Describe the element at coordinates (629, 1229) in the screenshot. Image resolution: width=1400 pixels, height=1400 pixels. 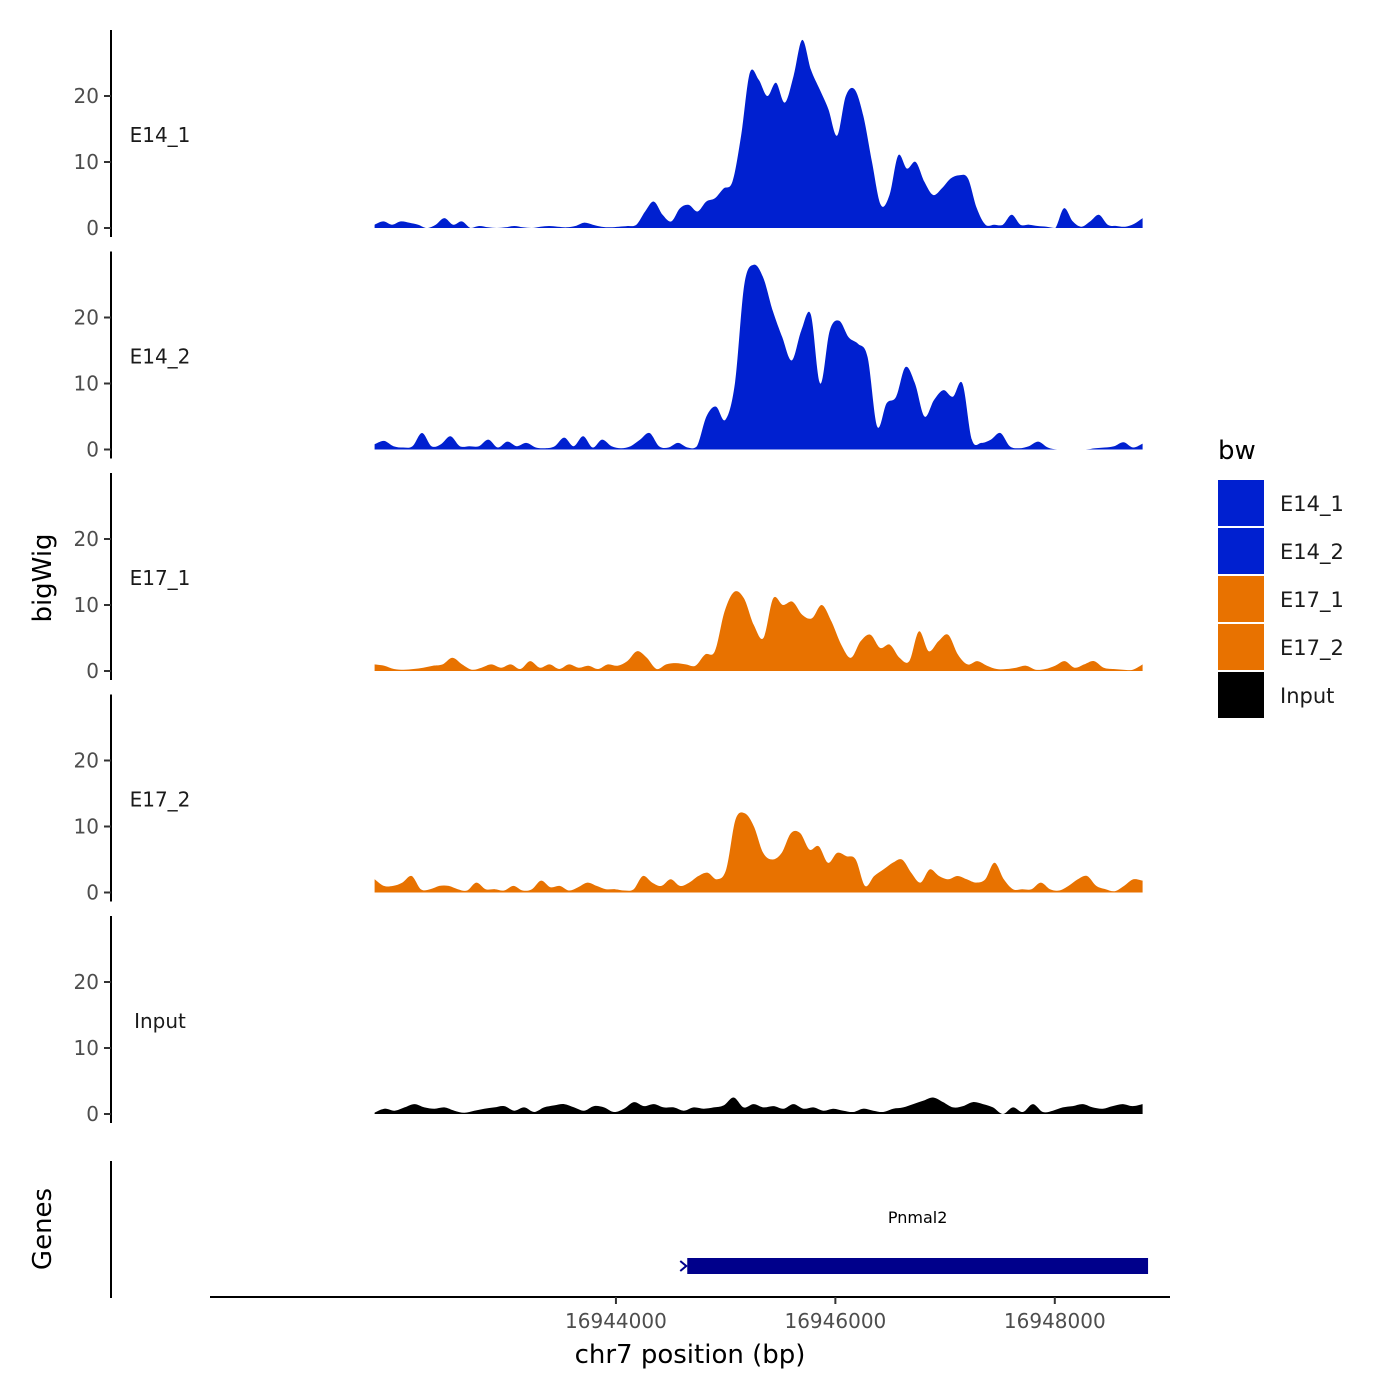
I see `genes-panel: Pnmal2` at that location.